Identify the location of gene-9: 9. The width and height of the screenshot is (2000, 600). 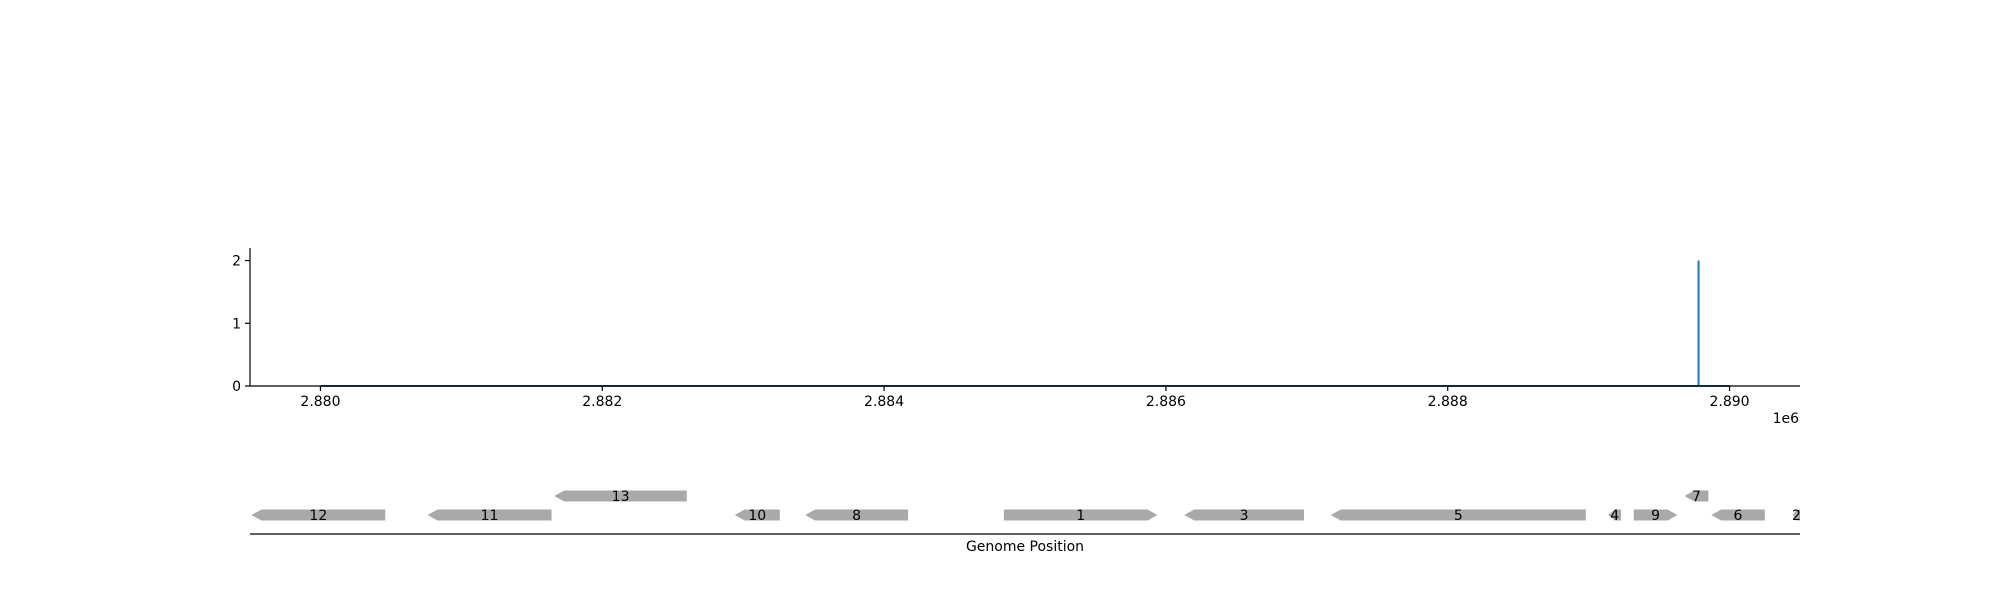
(1655, 516).